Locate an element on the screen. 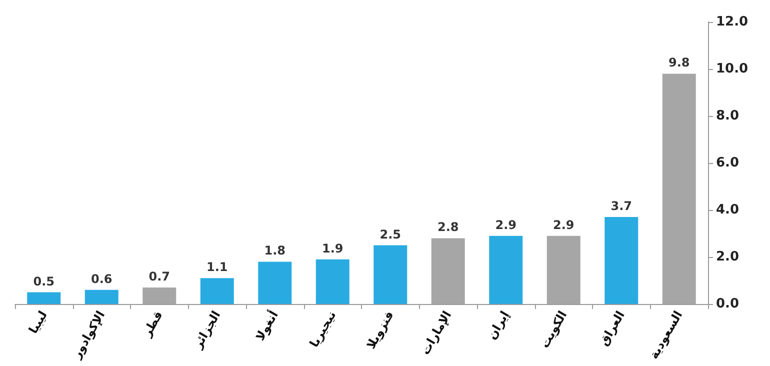 The image size is (770, 366). y-tick-label: 2.0 is located at coordinates (728, 257).